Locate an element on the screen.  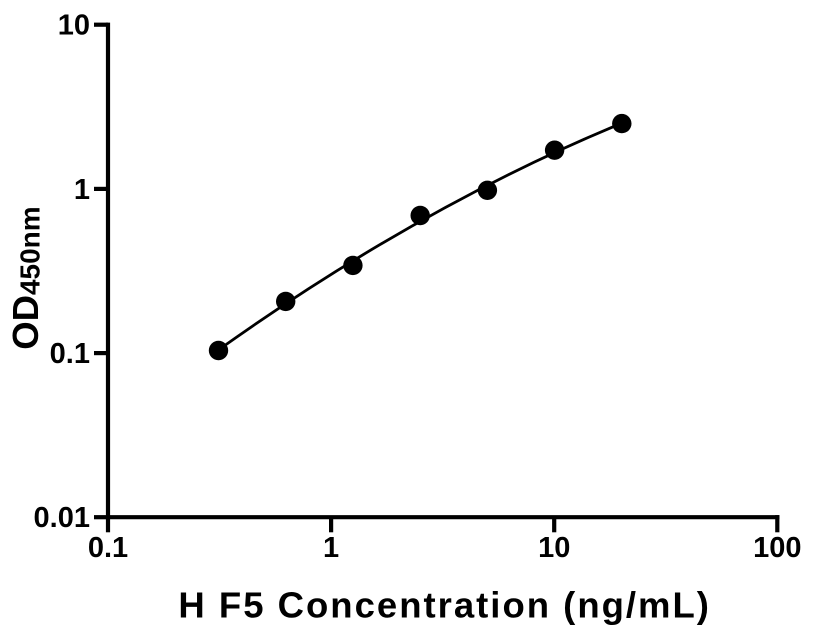
svg-text: 100 is located at coordinates (777, 548).